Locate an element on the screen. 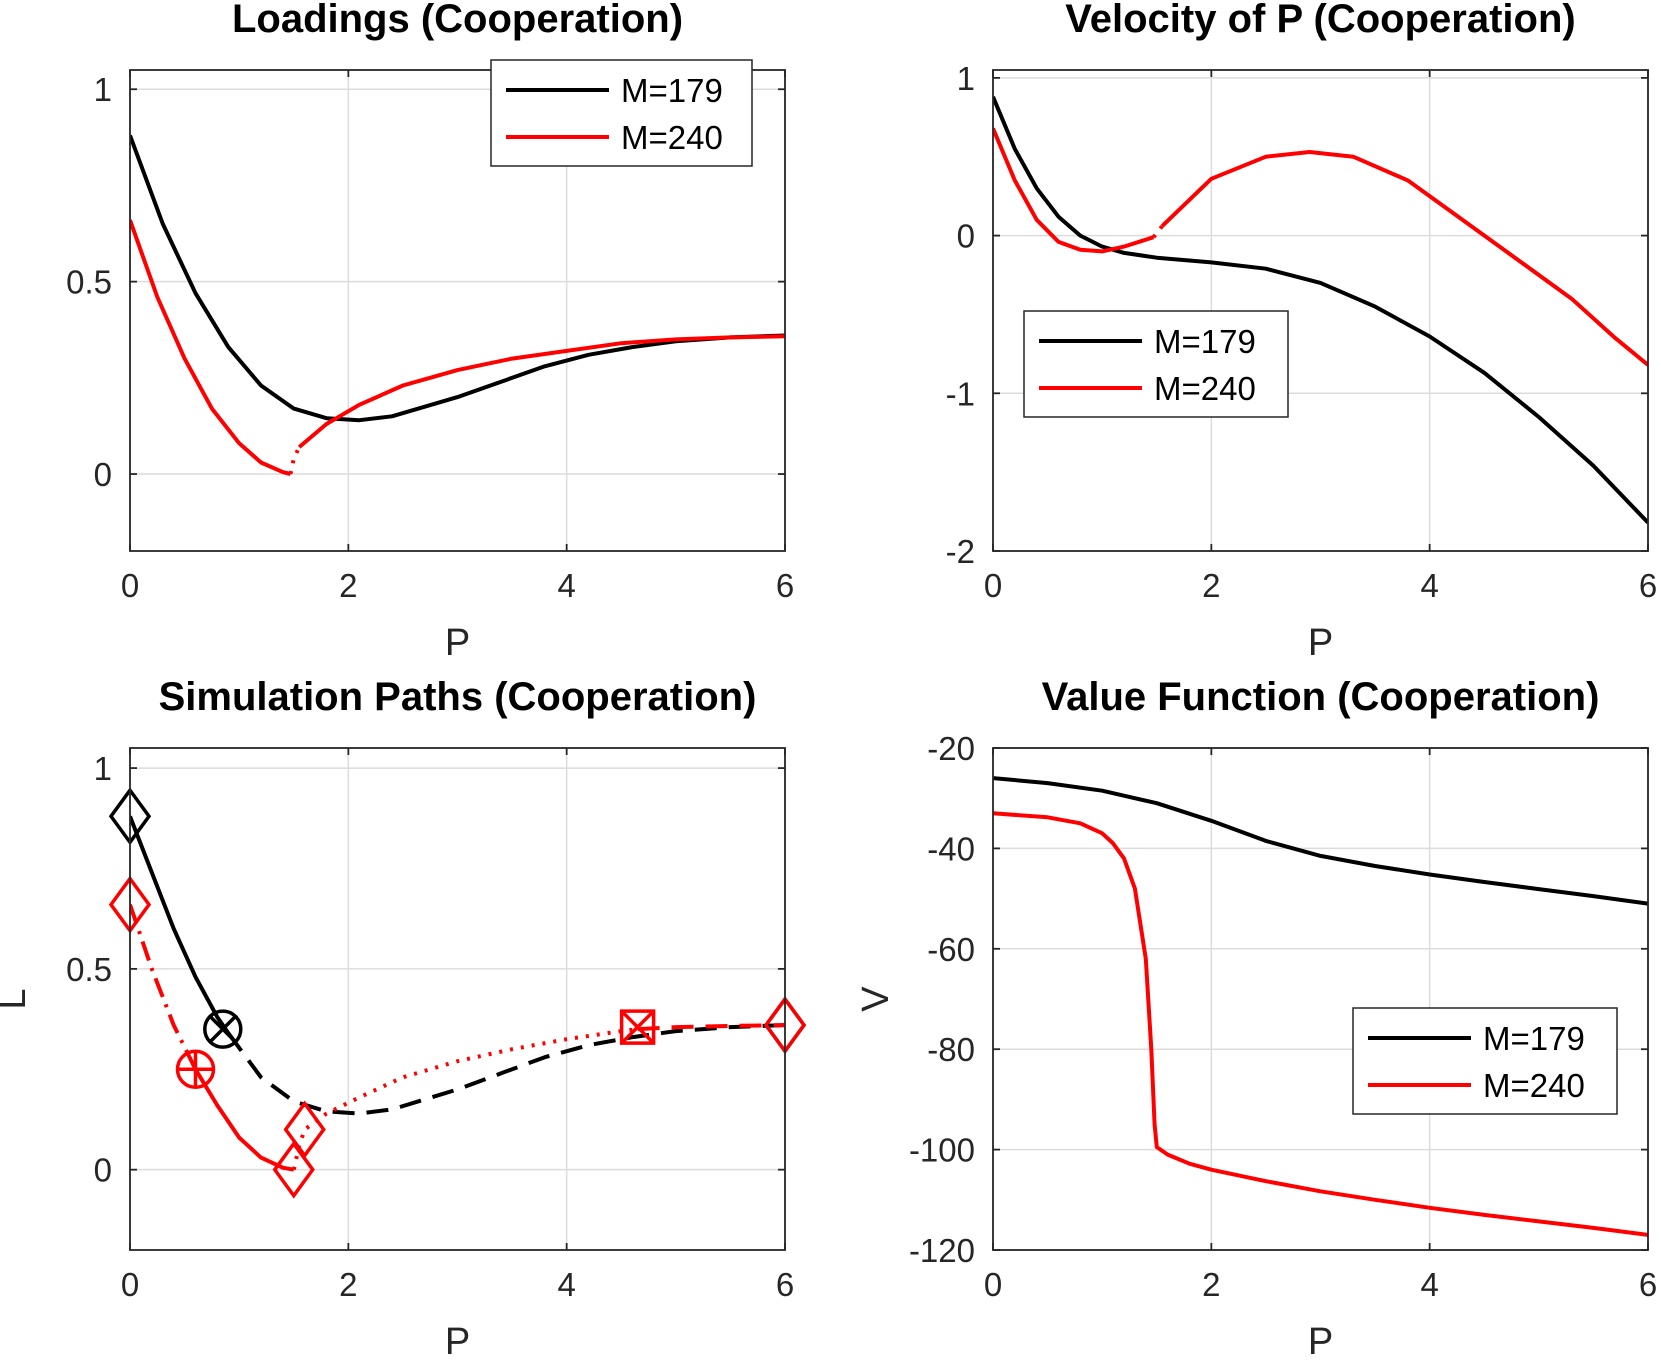 The width and height of the screenshot is (1661, 1366). y-axis-label: V is located at coordinates (876, 999).